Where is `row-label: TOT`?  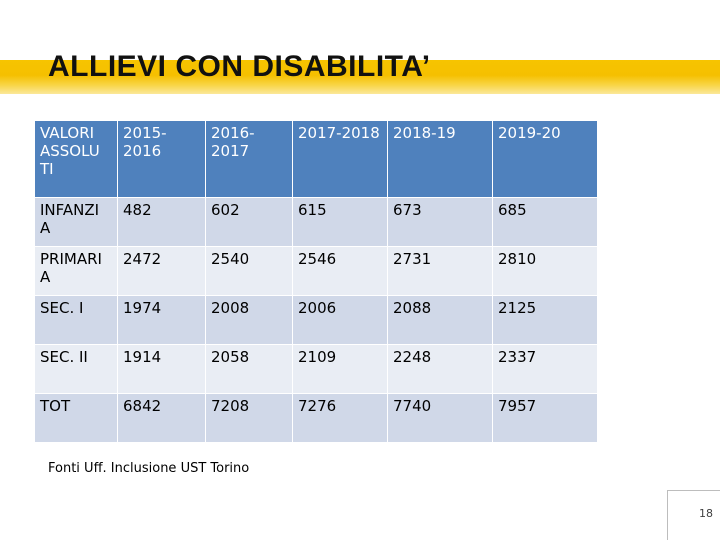 row-label: TOT is located at coordinates (76, 418).